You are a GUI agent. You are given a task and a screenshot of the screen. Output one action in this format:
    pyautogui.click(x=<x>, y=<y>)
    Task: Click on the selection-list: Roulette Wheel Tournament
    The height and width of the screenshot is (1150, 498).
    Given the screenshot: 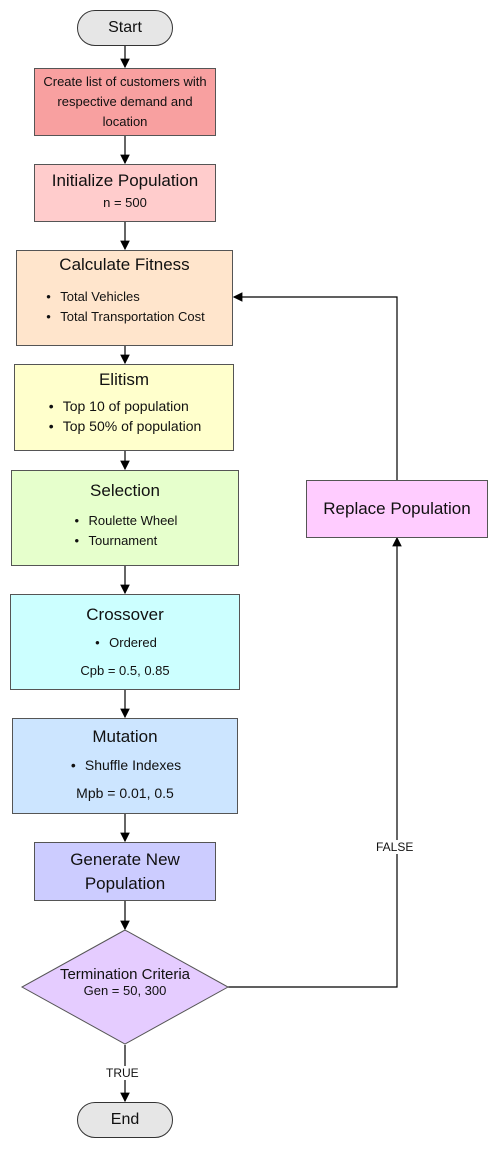 What is the action you would take?
    pyautogui.click(x=125, y=531)
    